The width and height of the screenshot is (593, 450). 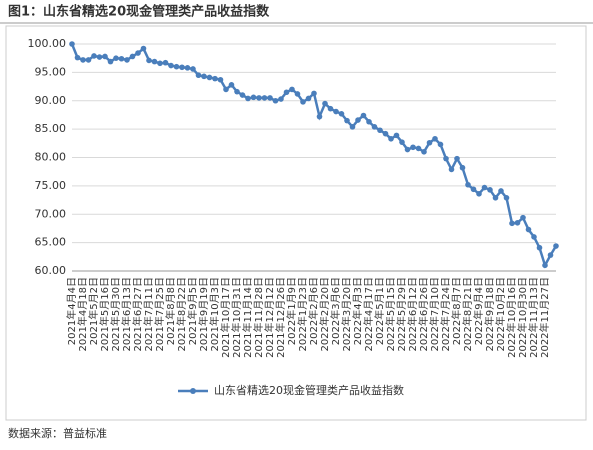 I want to click on x-tick-label: 2021年7月25日, so click(x=159, y=314).